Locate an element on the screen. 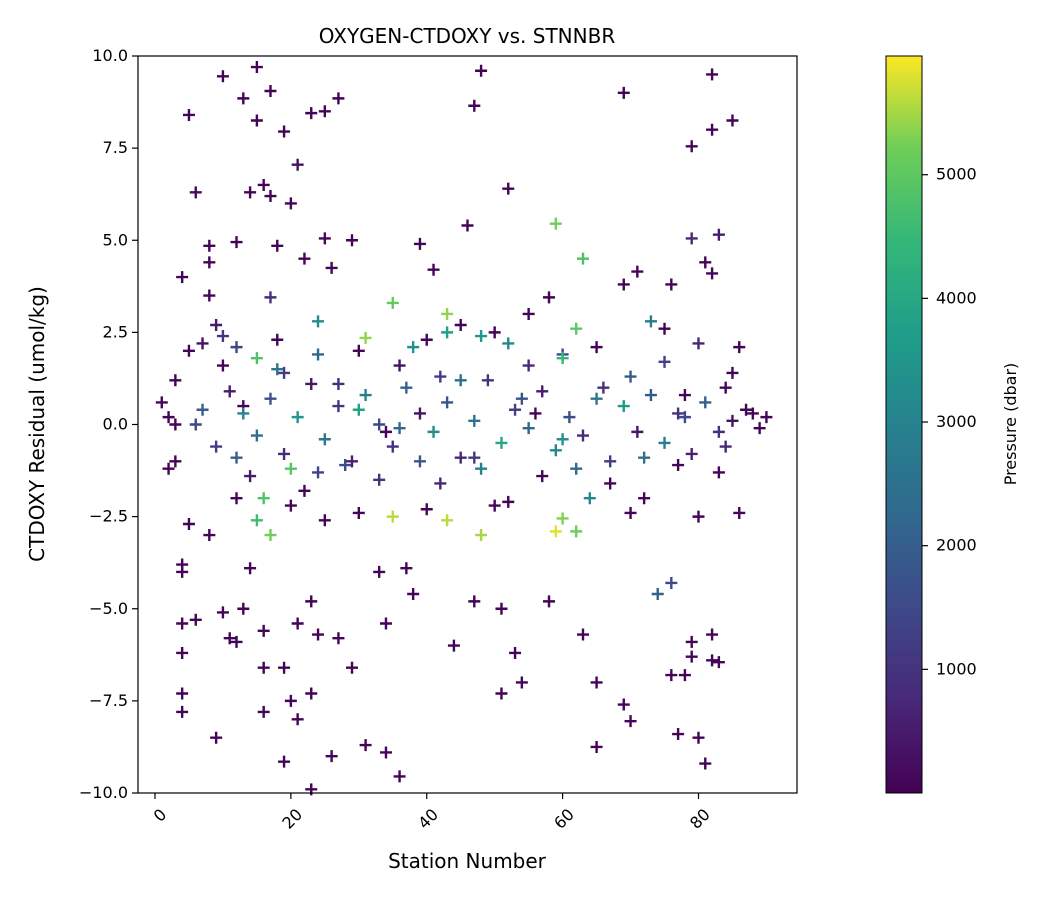  colorbar-tick-label: 4000 is located at coordinates (956, 297).